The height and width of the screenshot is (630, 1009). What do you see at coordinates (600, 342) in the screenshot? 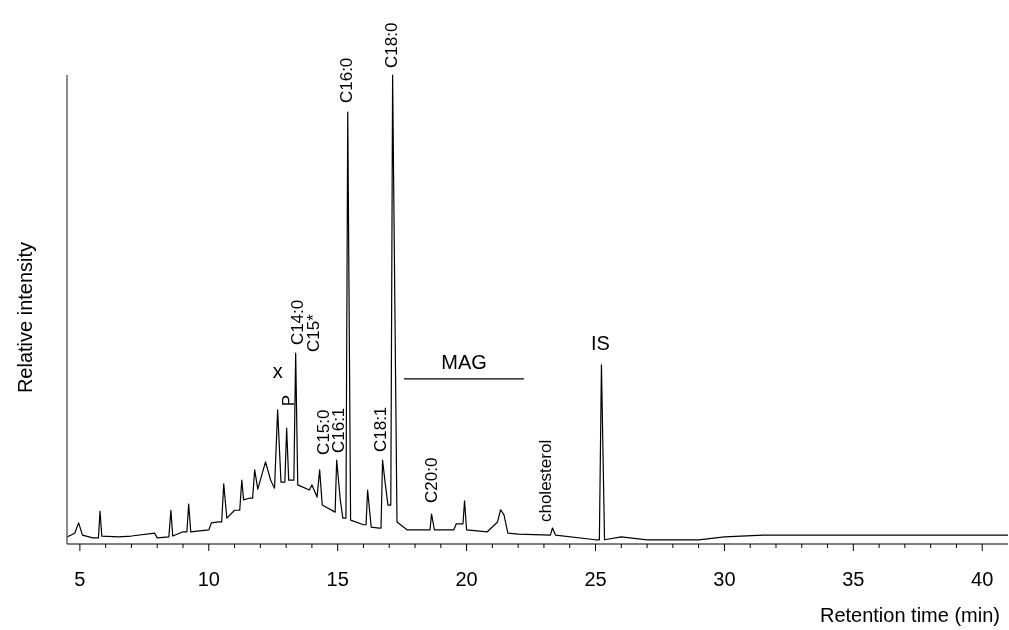
I see `annotation: IS` at bounding box center [600, 342].